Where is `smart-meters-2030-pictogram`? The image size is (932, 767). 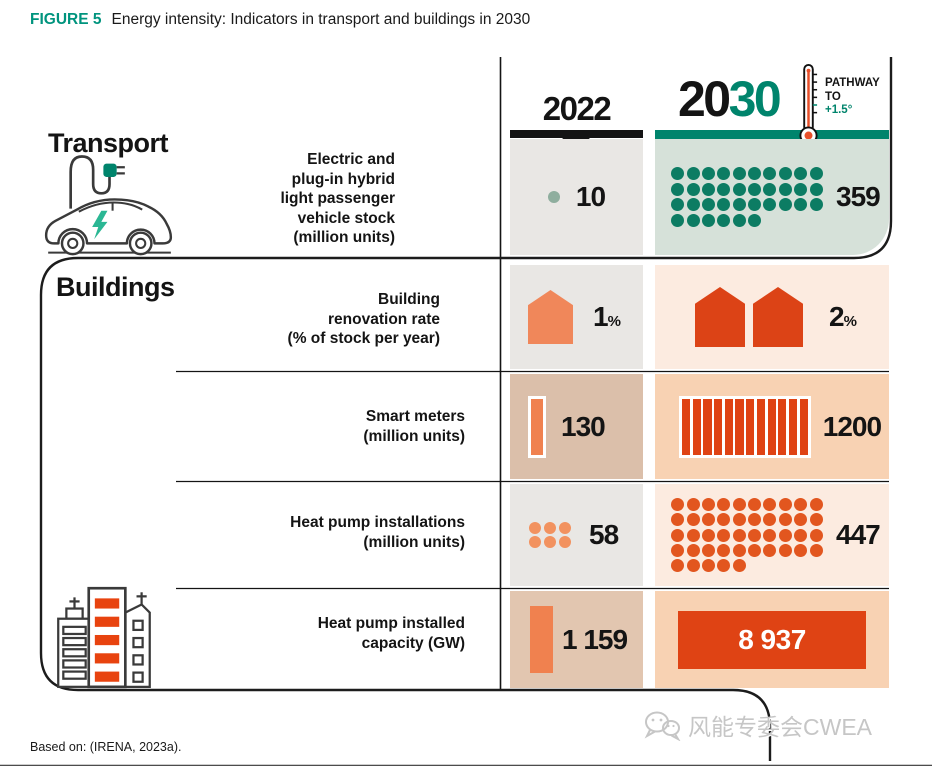
smart-meters-2030-pictogram is located at coordinates (745, 426).